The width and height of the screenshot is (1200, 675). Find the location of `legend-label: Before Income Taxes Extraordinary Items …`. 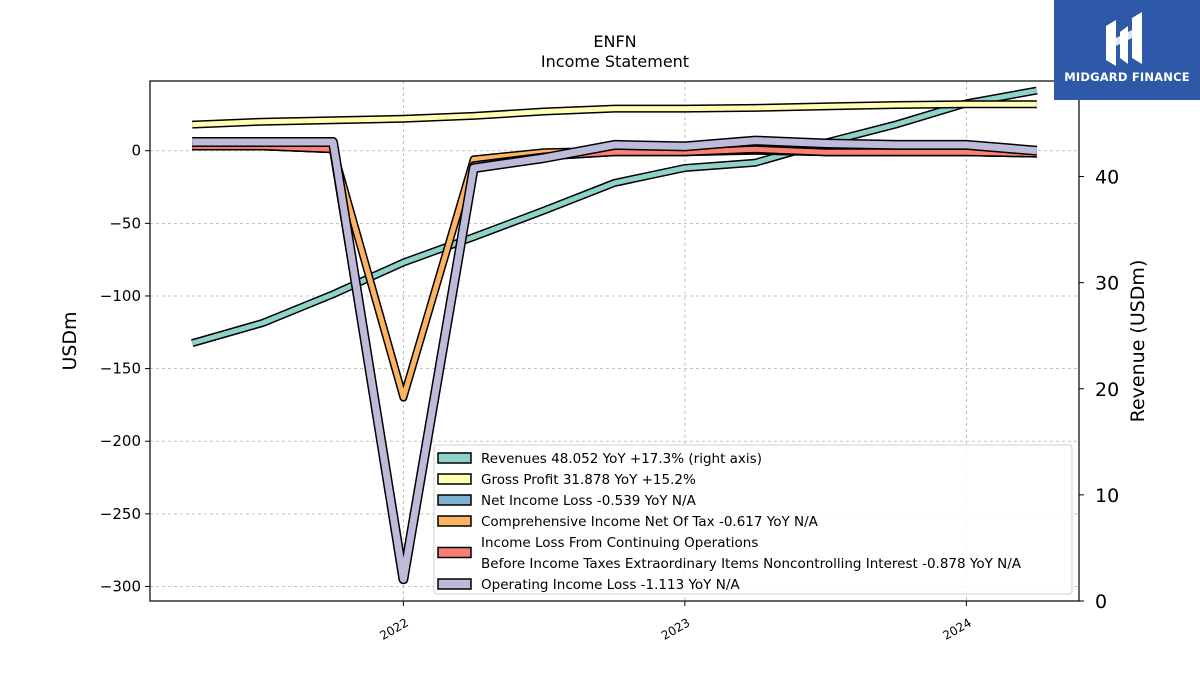

legend-label: Before Income Taxes Extraordinary Items … is located at coordinates (751, 564).